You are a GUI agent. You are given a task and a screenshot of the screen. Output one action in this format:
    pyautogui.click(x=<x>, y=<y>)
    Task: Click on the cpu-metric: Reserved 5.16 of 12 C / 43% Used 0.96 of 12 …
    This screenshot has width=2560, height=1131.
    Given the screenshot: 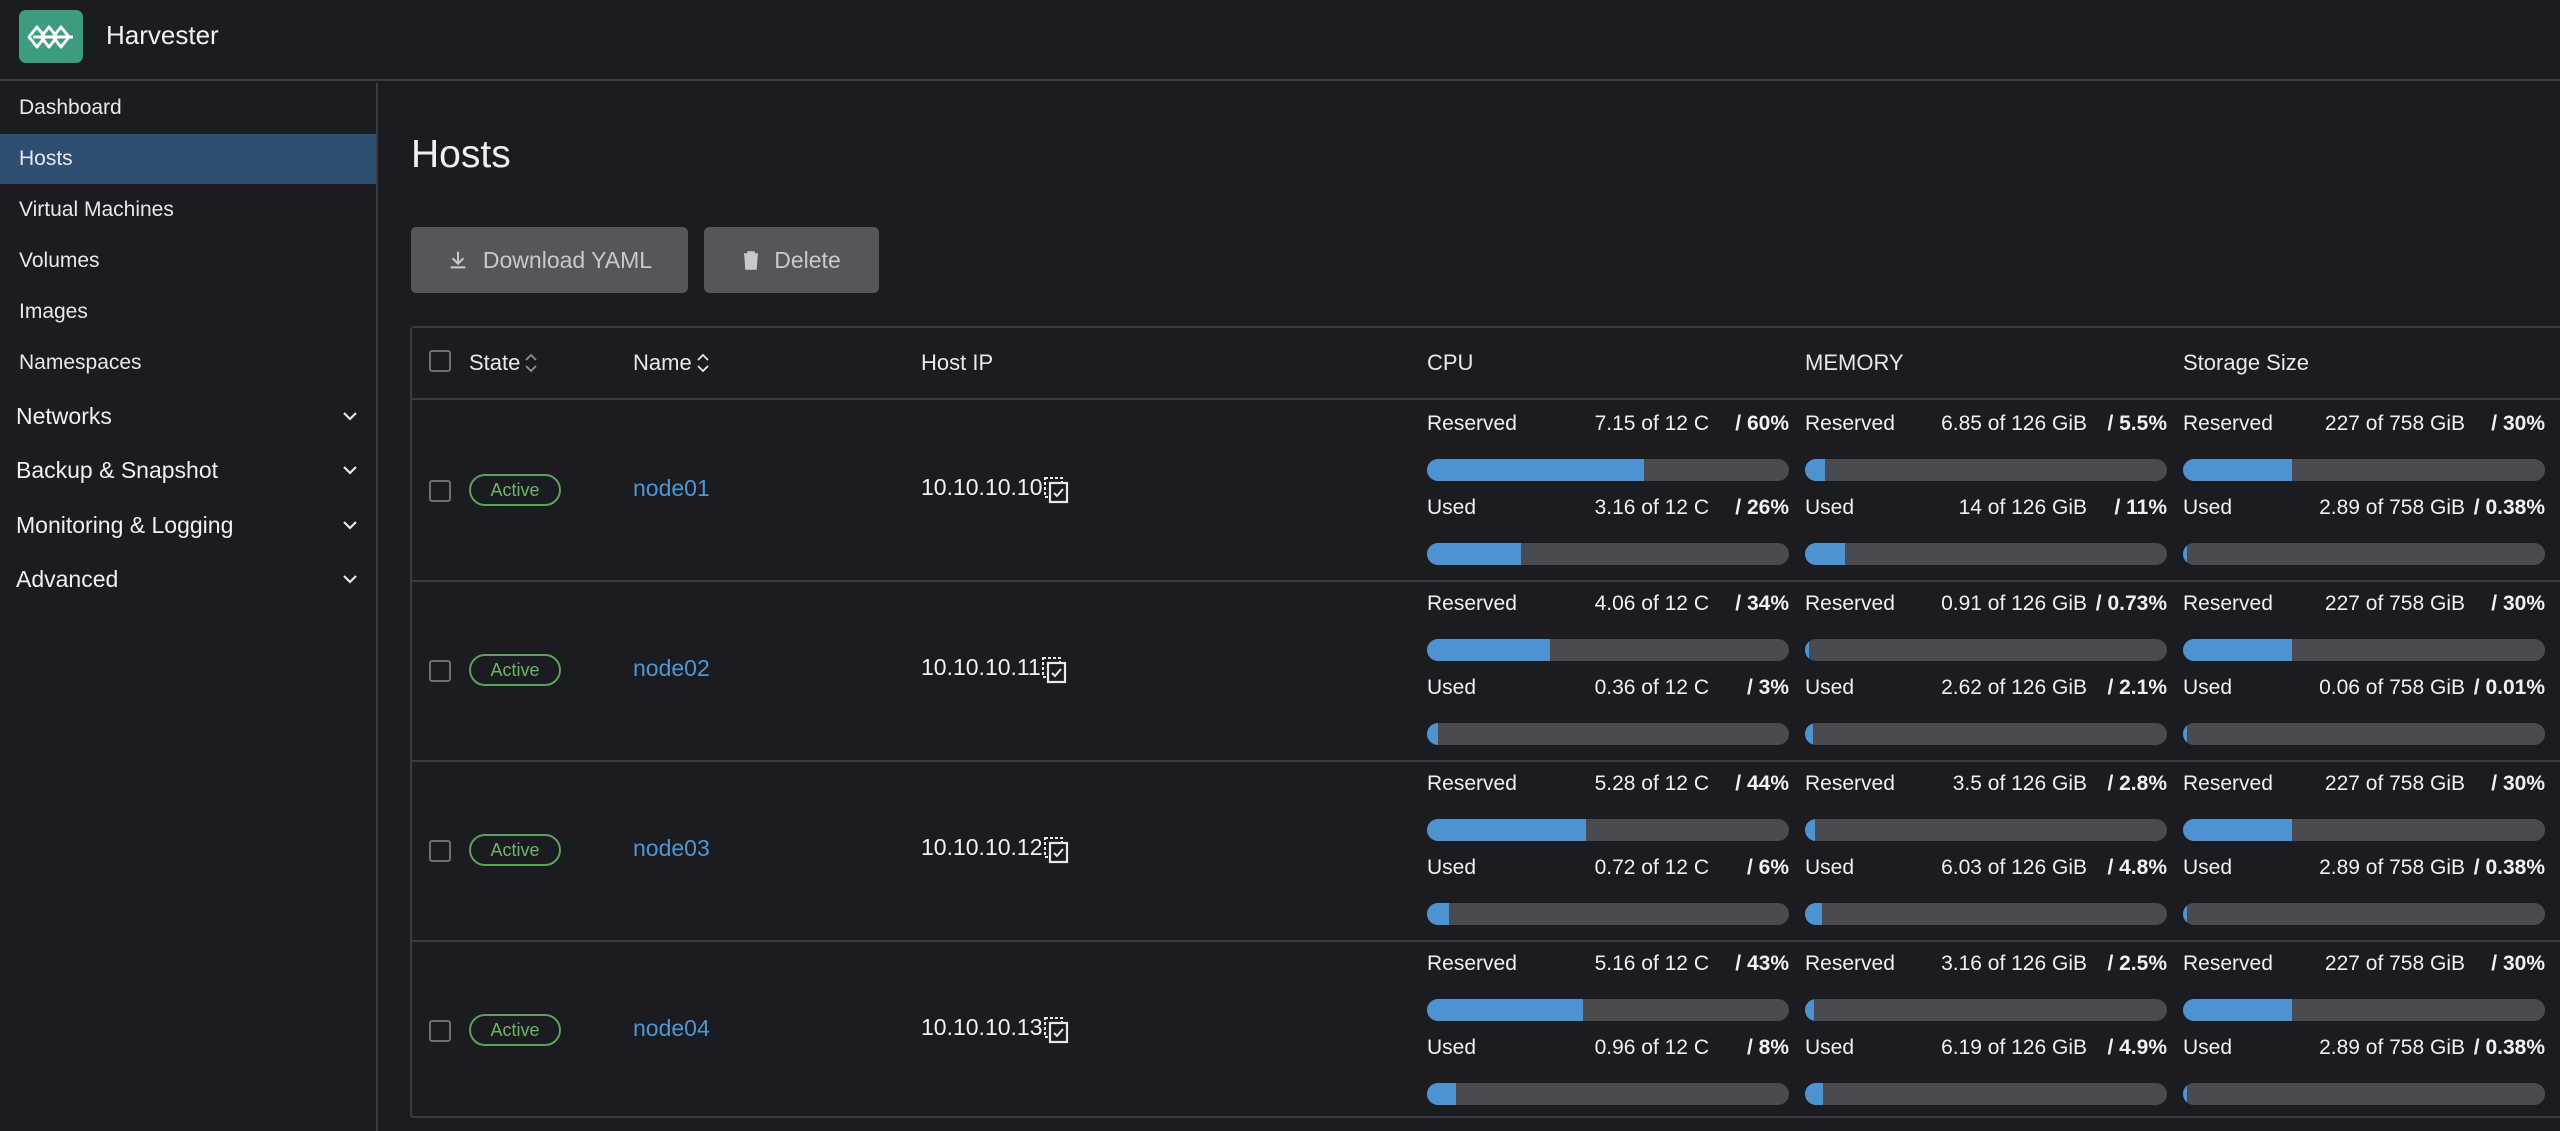 What is the action you would take?
    pyautogui.click(x=1608, y=1032)
    